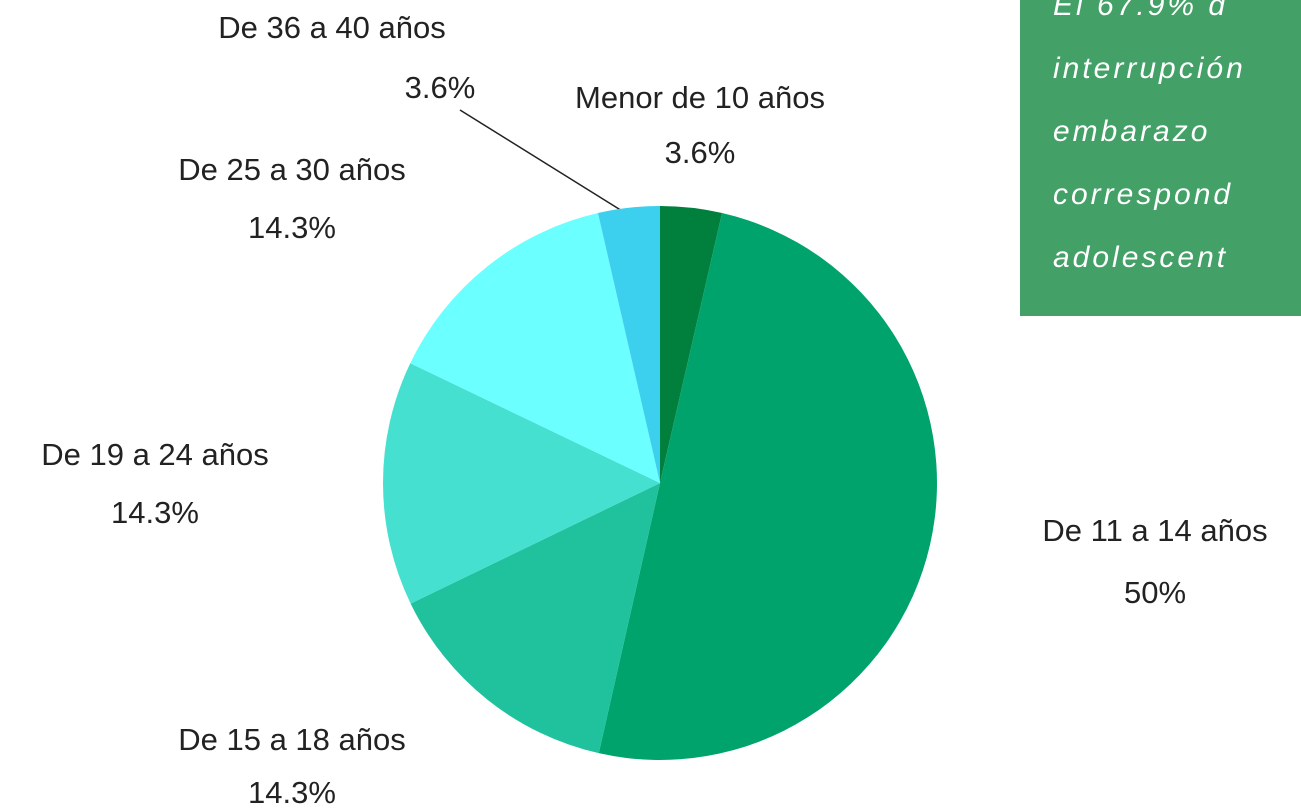 The image size is (1301, 808). What do you see at coordinates (292, 739) in the screenshot?
I see `slice-label: De 15 a 18 años` at bounding box center [292, 739].